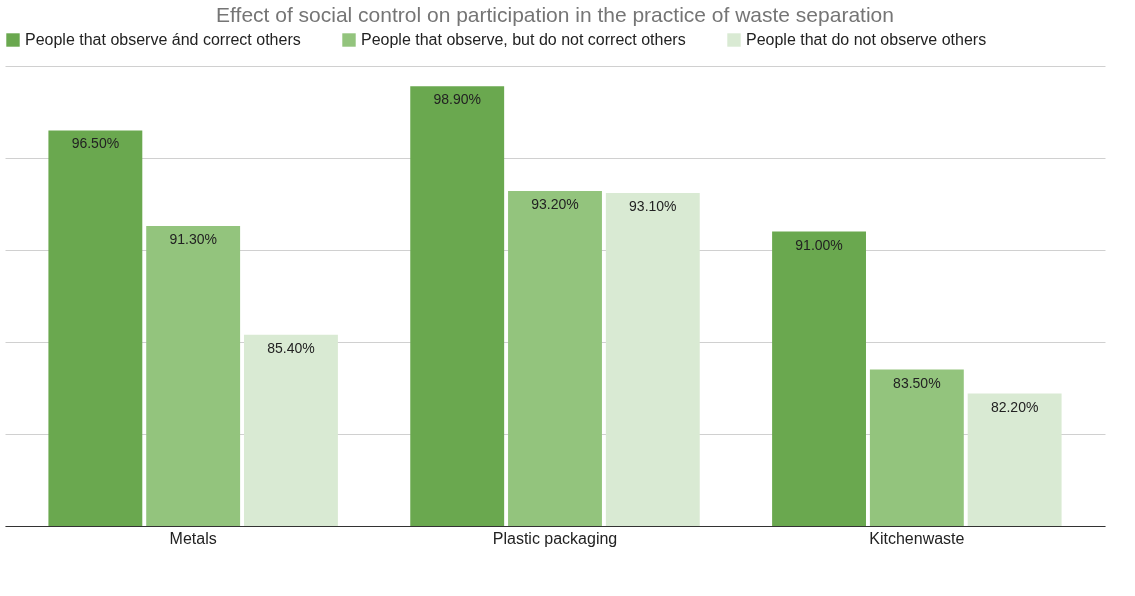  I want to click on data-label: 85.40%, so click(291, 347).